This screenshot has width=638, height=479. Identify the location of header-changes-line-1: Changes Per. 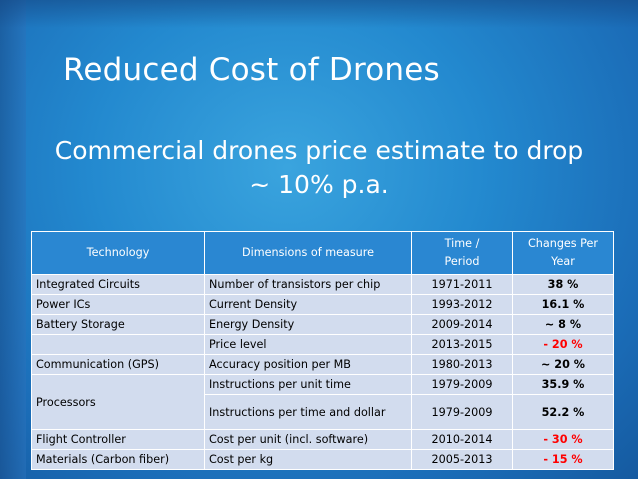
(563, 243).